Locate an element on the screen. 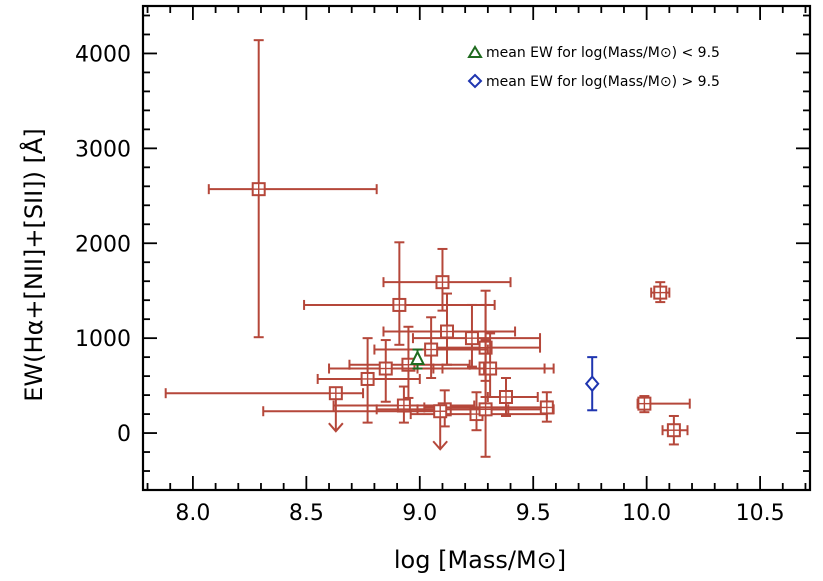 This screenshot has height=581, width=823. x-tick-label: 9.0 is located at coordinates (419, 513).